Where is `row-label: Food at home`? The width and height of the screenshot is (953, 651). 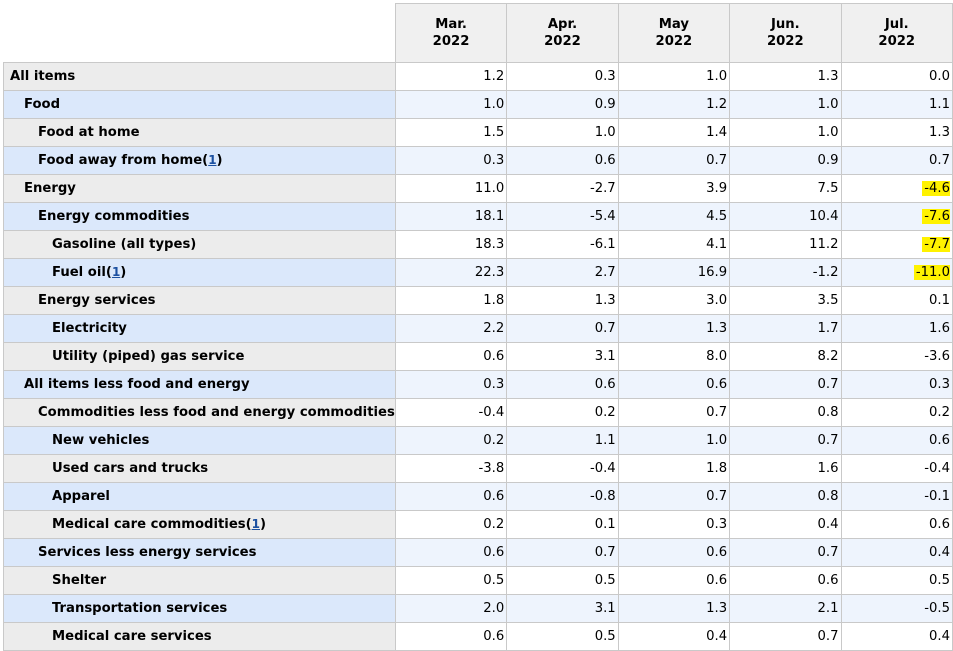
row-label: Food at home is located at coordinates (89, 132).